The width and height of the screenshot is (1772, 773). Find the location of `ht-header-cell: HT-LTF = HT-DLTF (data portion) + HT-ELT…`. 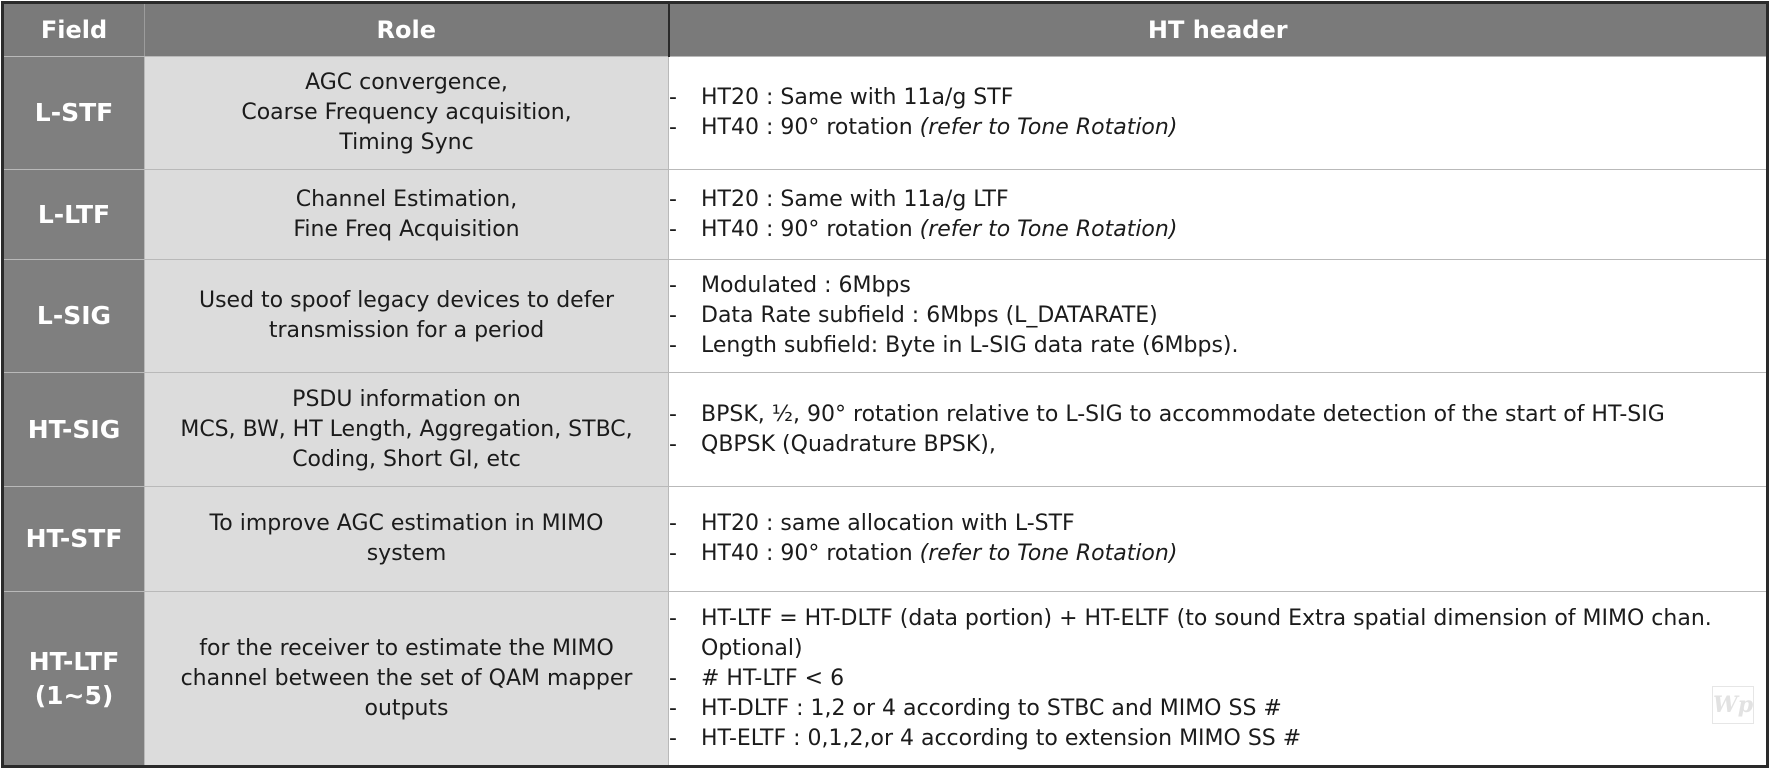

ht-header-cell: HT-LTF = HT-DLTF (data portion) + HT-ELT… is located at coordinates (1218, 679).